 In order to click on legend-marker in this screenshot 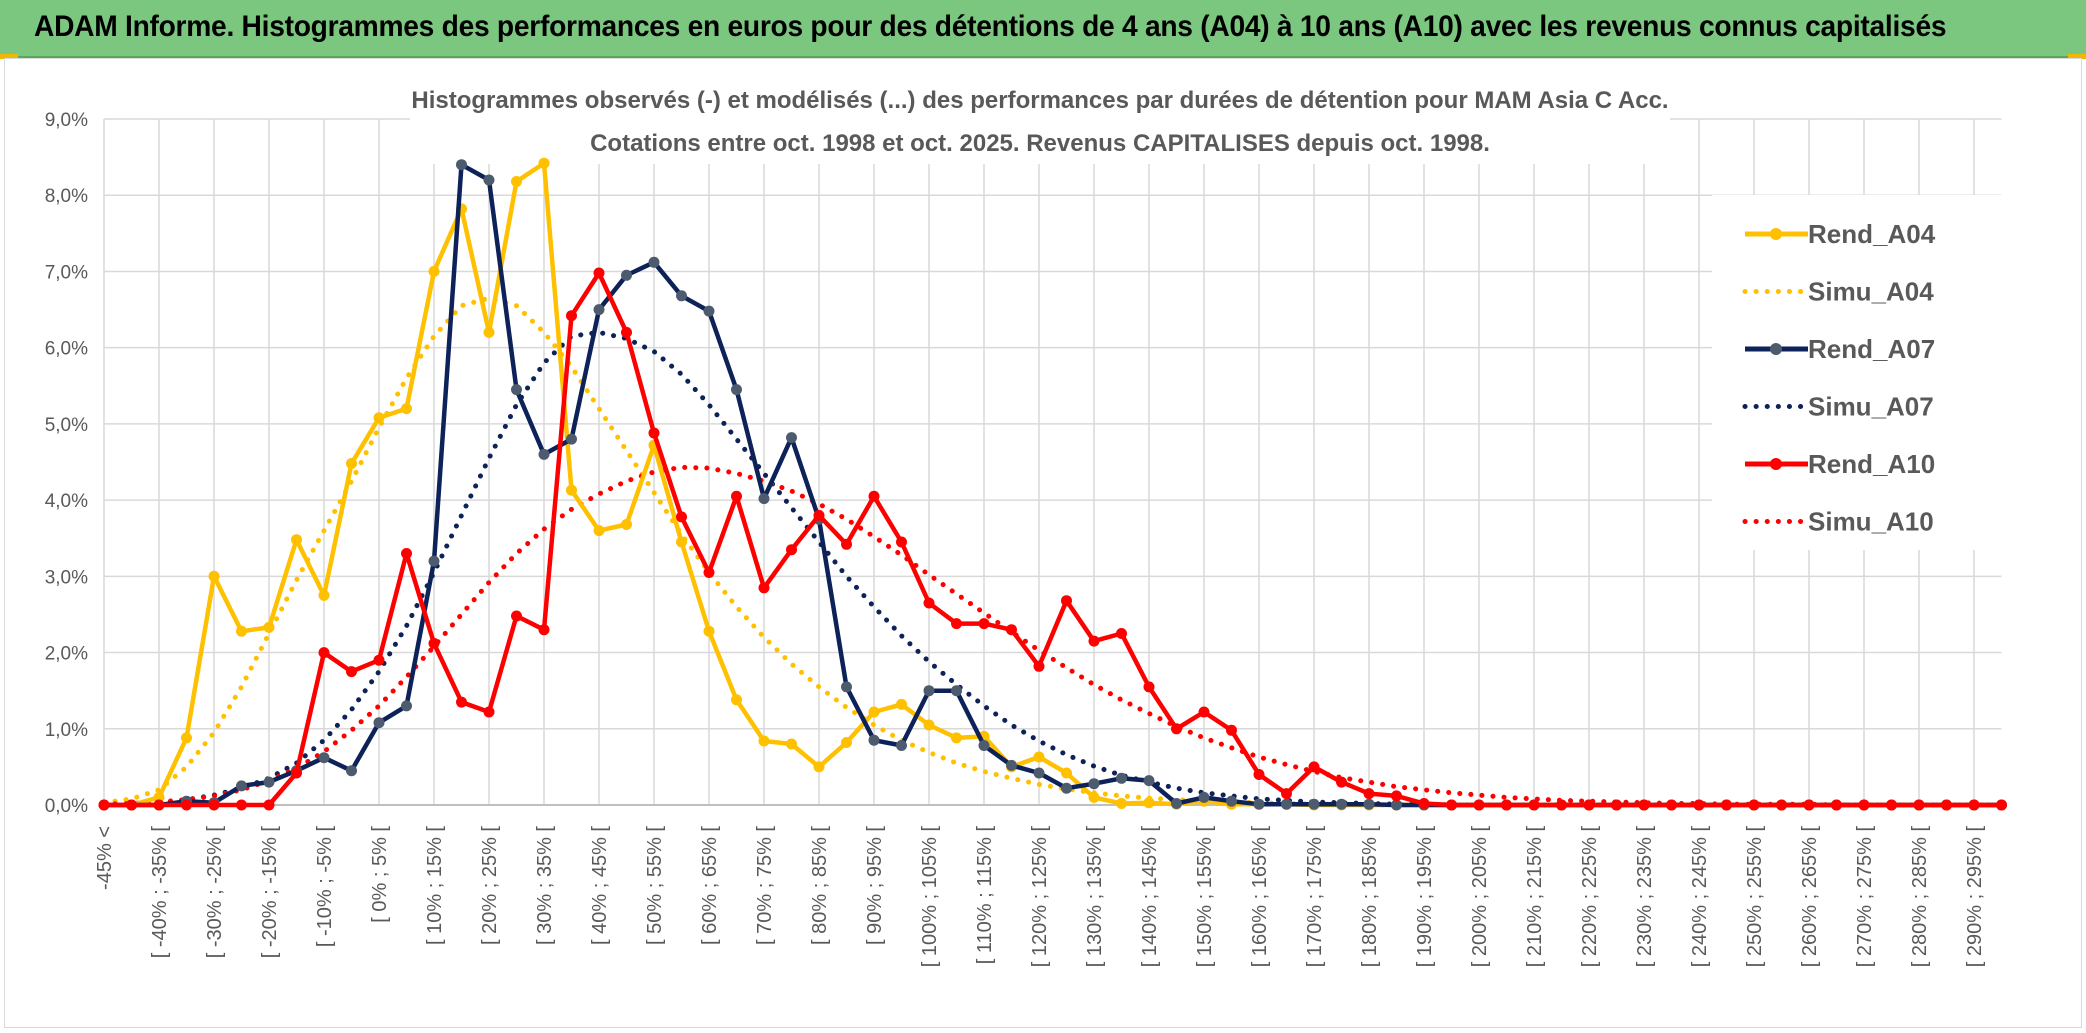, I will do `click(1776, 349)`.